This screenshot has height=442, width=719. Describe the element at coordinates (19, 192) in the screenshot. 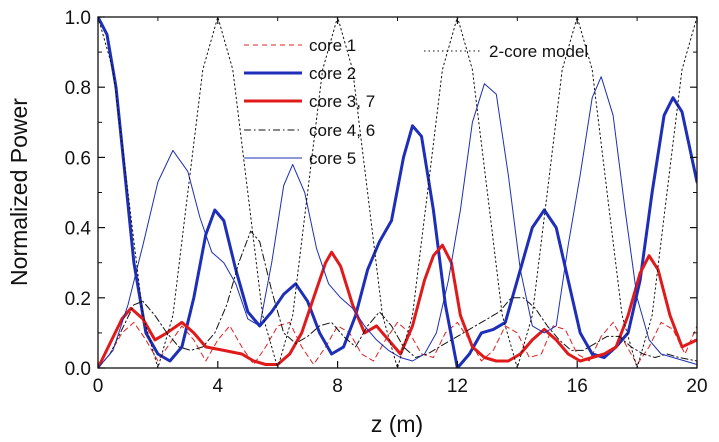

I see `y-axis-title: Normalized Power` at that location.